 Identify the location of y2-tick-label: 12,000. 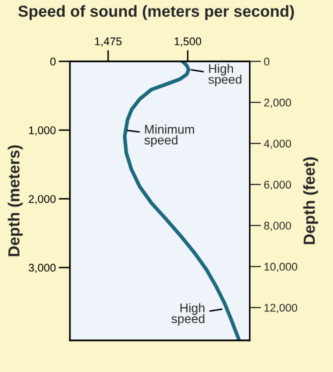
(281, 309).